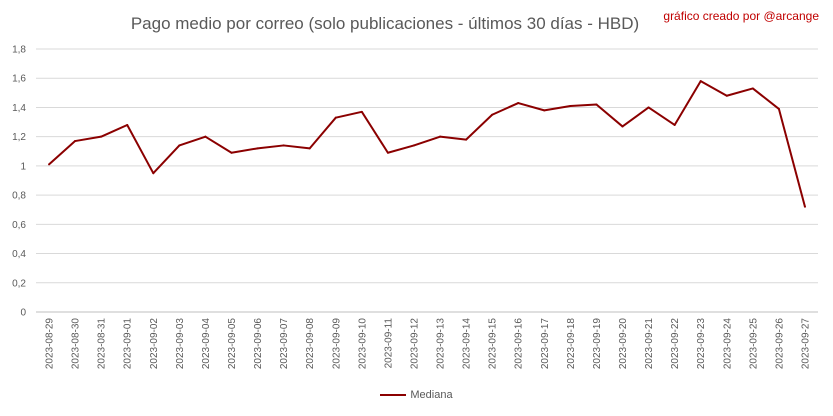 The width and height of the screenshot is (833, 416). What do you see at coordinates (284, 344) in the screenshot?
I see `x-tick-label: 2023-09-07` at bounding box center [284, 344].